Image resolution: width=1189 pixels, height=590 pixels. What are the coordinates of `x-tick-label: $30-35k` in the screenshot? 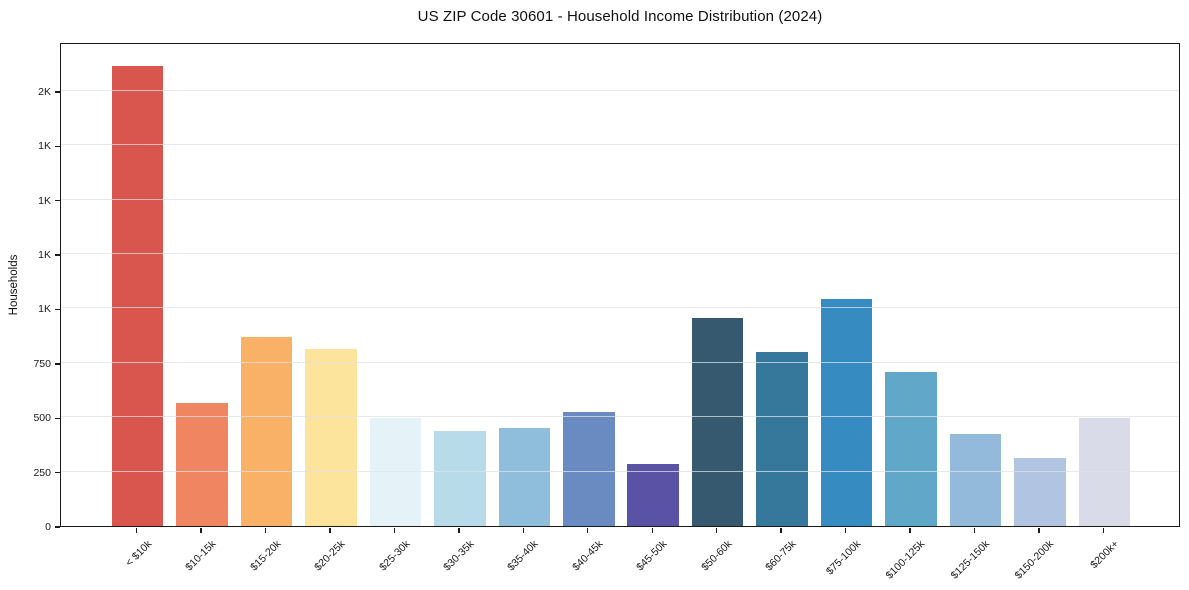 It's located at (459, 556).